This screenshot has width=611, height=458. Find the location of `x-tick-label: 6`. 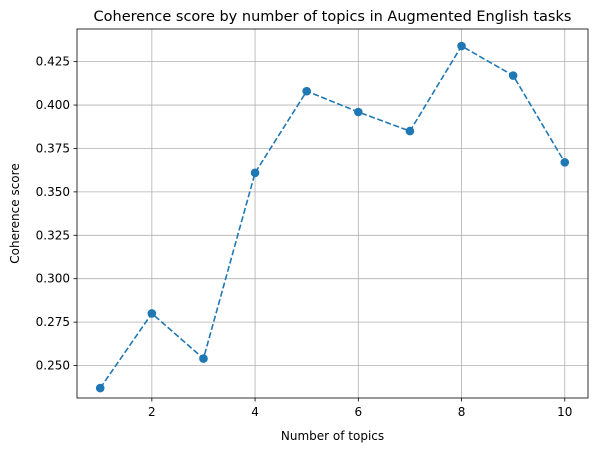

x-tick-label: 6 is located at coordinates (358, 412).